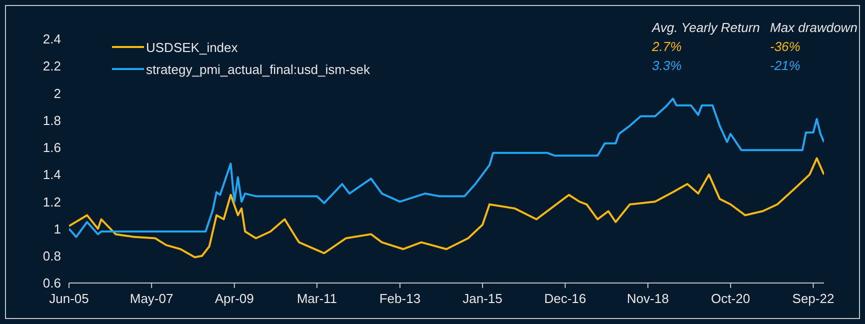 Image resolution: width=865 pixels, height=324 pixels. What do you see at coordinates (667, 65) in the screenshot?
I see `annotation: 3.3%` at bounding box center [667, 65].